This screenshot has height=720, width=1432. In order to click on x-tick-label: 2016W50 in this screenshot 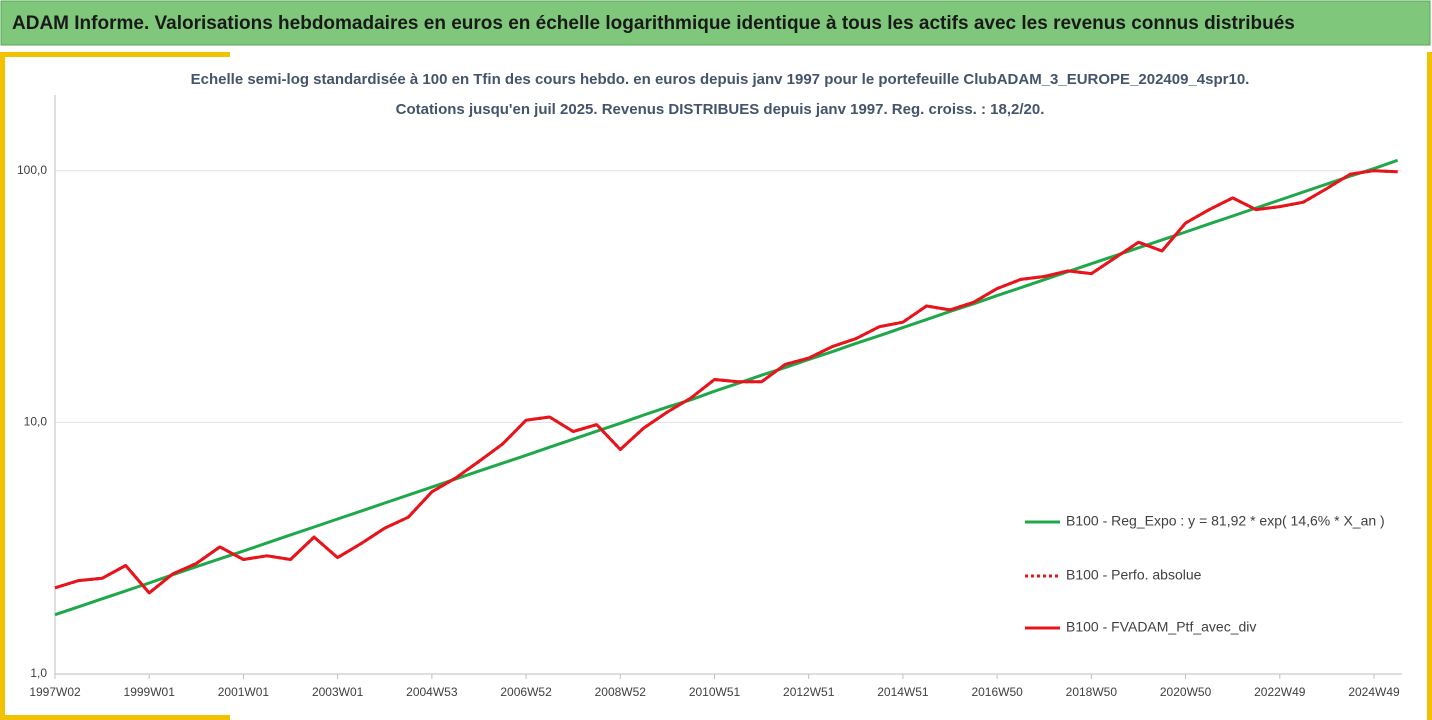, I will do `click(997, 692)`.